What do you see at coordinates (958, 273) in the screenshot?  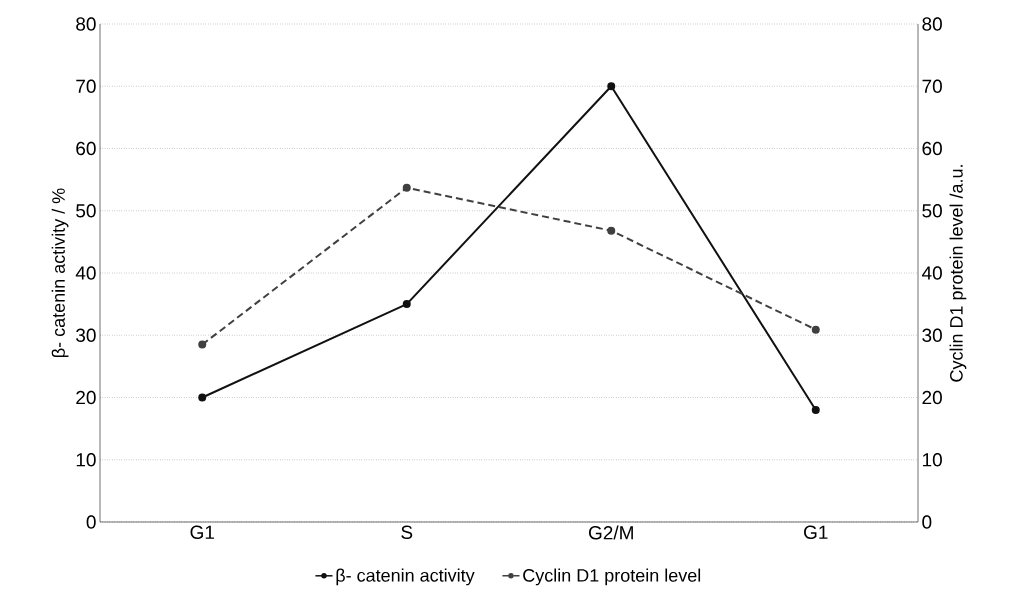 I see `y2-axis-title: Cyclin D1 protein level /a.u.` at bounding box center [958, 273].